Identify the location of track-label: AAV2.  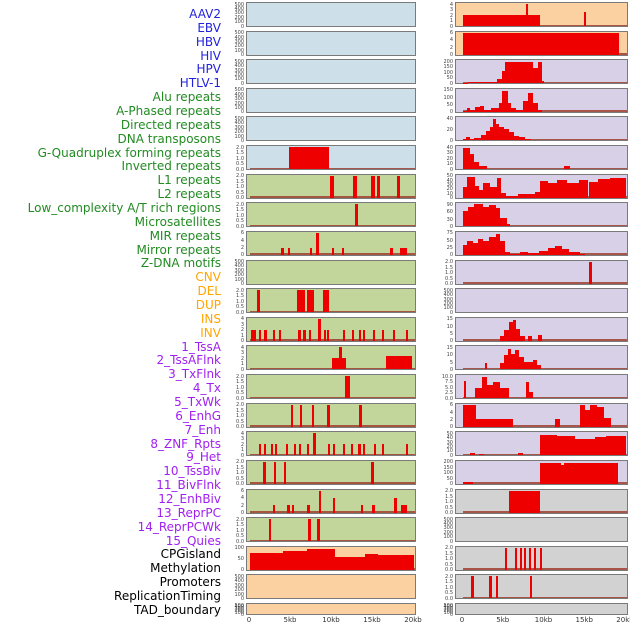
(205, 14).